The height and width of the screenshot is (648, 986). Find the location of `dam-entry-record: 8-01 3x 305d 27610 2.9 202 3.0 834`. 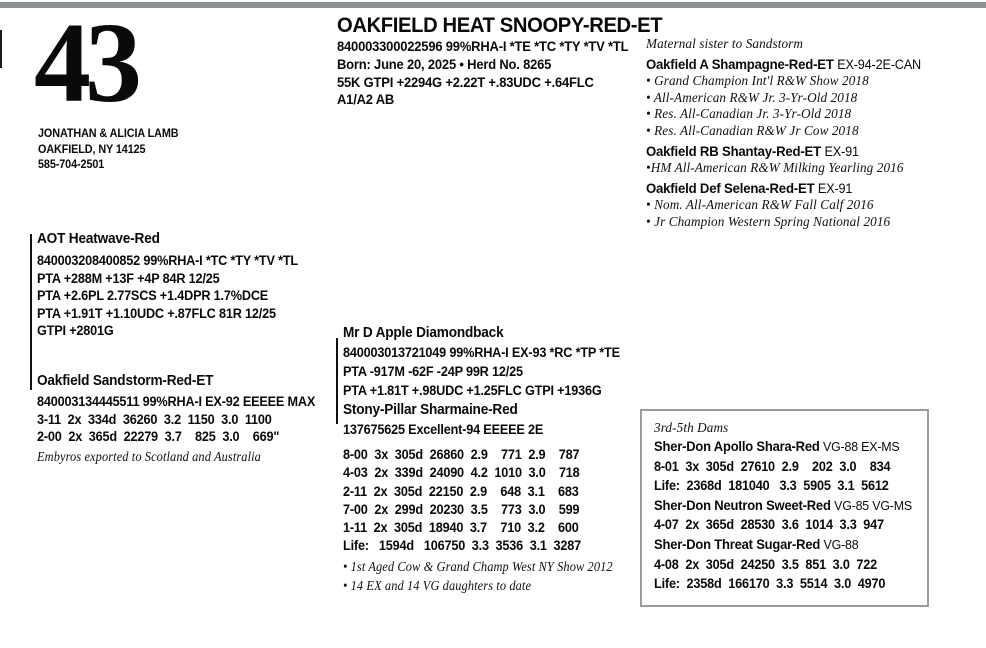

dam-entry-record: 8-01 3x 305d 27610 2.9 202 3.0 834 is located at coordinates (772, 466).